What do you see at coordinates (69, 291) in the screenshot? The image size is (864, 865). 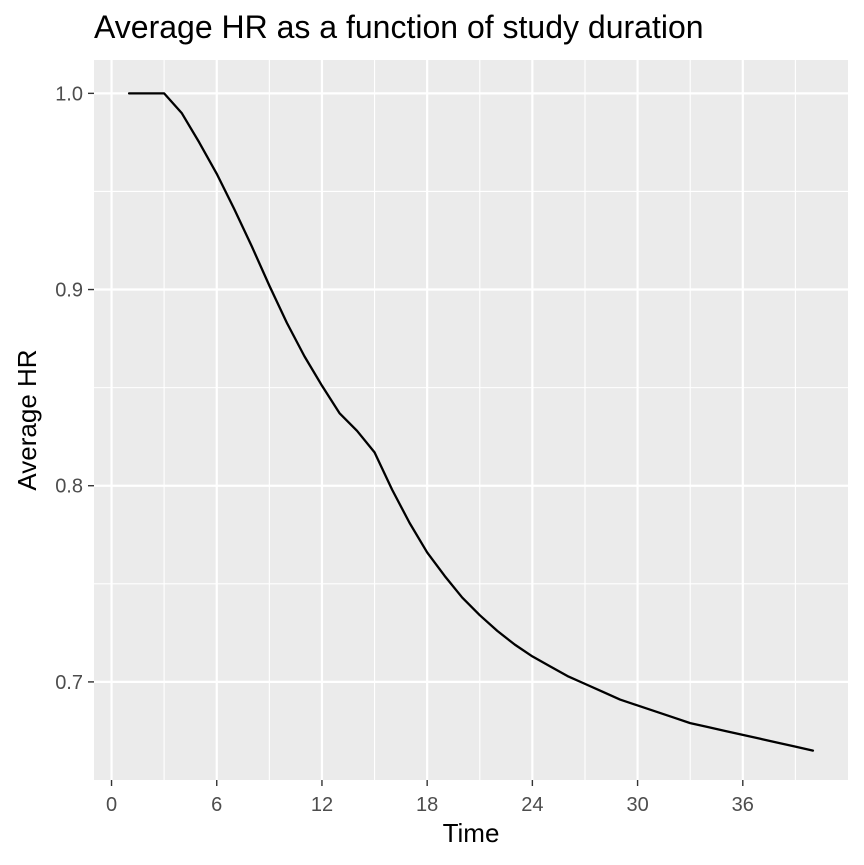 I see `y-tick-label: 0.9` at bounding box center [69, 291].